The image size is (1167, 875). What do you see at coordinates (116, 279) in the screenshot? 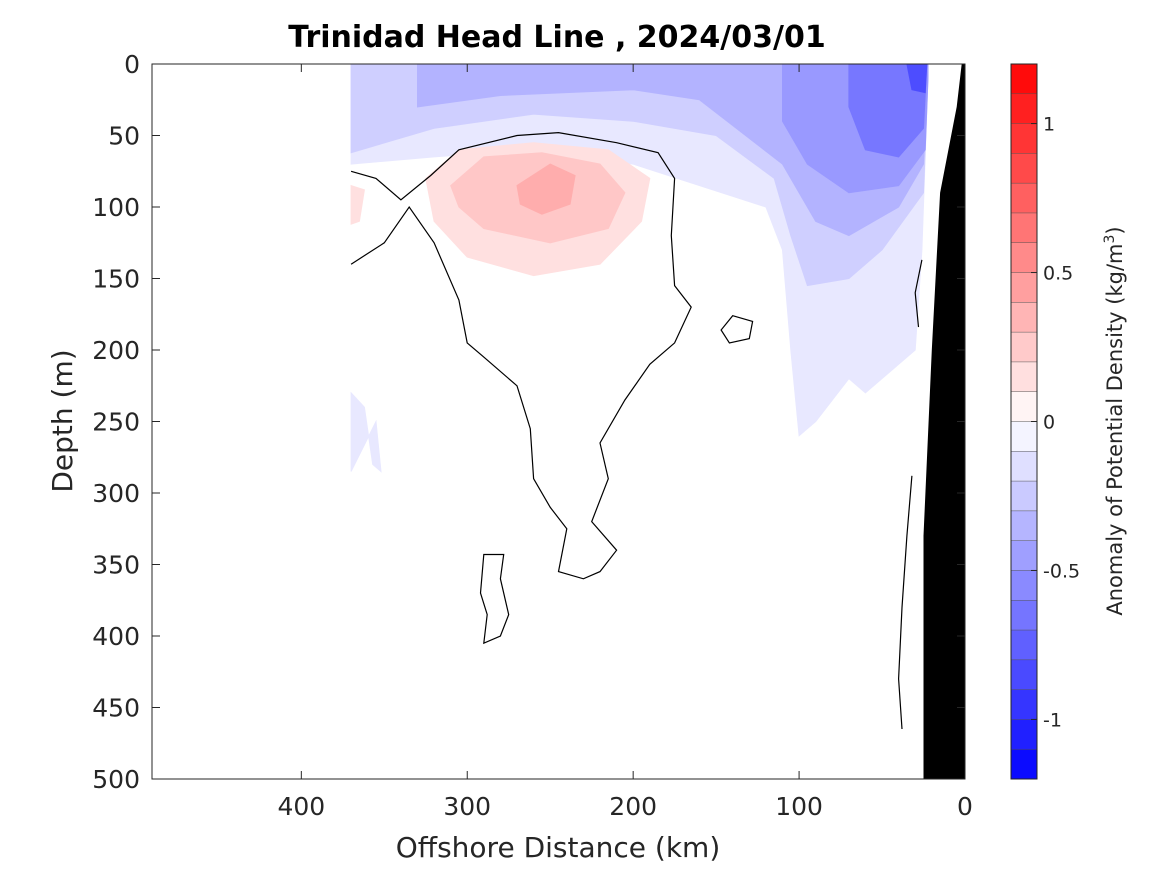
I see `y-tick-label: 150` at bounding box center [116, 279].